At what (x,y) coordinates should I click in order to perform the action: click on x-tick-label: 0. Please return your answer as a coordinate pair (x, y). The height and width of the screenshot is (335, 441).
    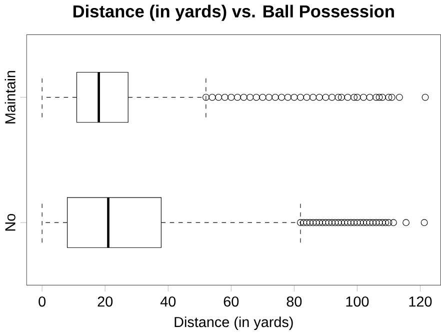
    Looking at the image, I should click on (42, 301).